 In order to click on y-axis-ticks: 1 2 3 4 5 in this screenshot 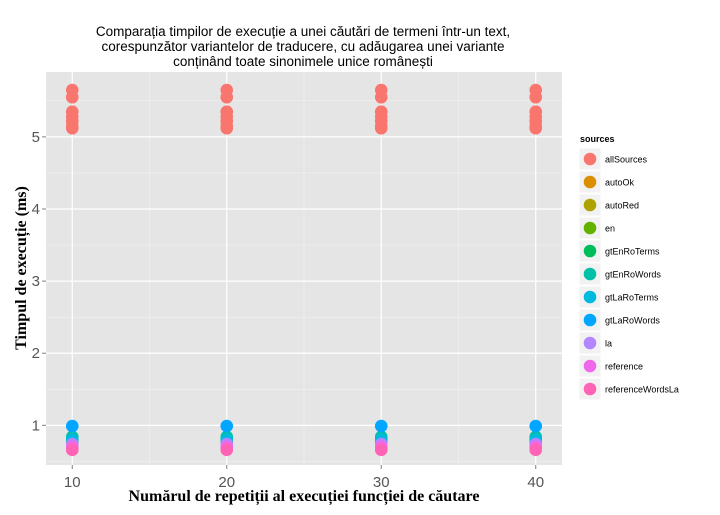, I will do `click(39, 281)`.